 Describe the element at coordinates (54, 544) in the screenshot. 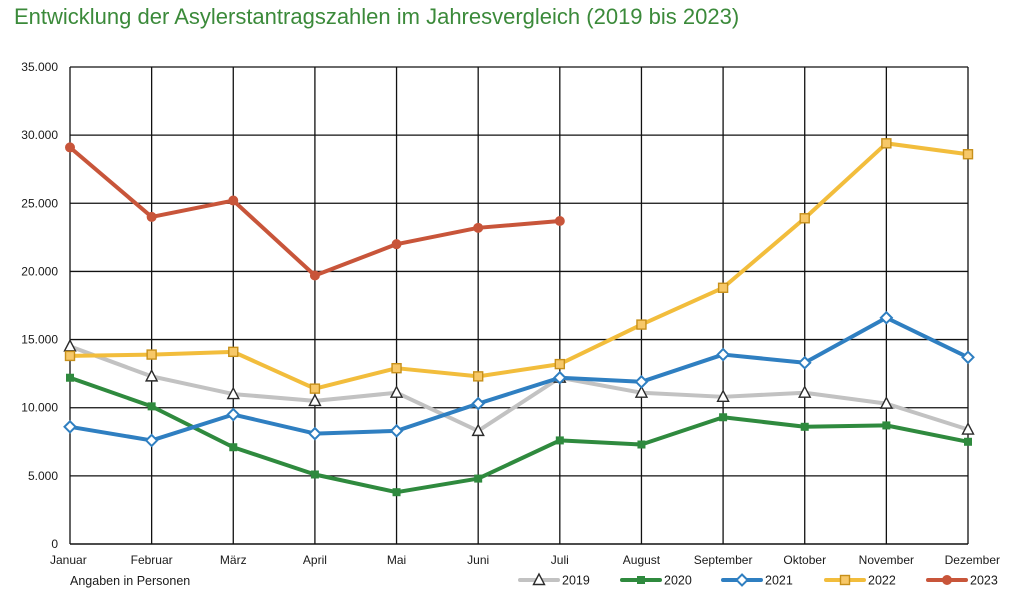

I see `y-tick-label: 0` at that location.